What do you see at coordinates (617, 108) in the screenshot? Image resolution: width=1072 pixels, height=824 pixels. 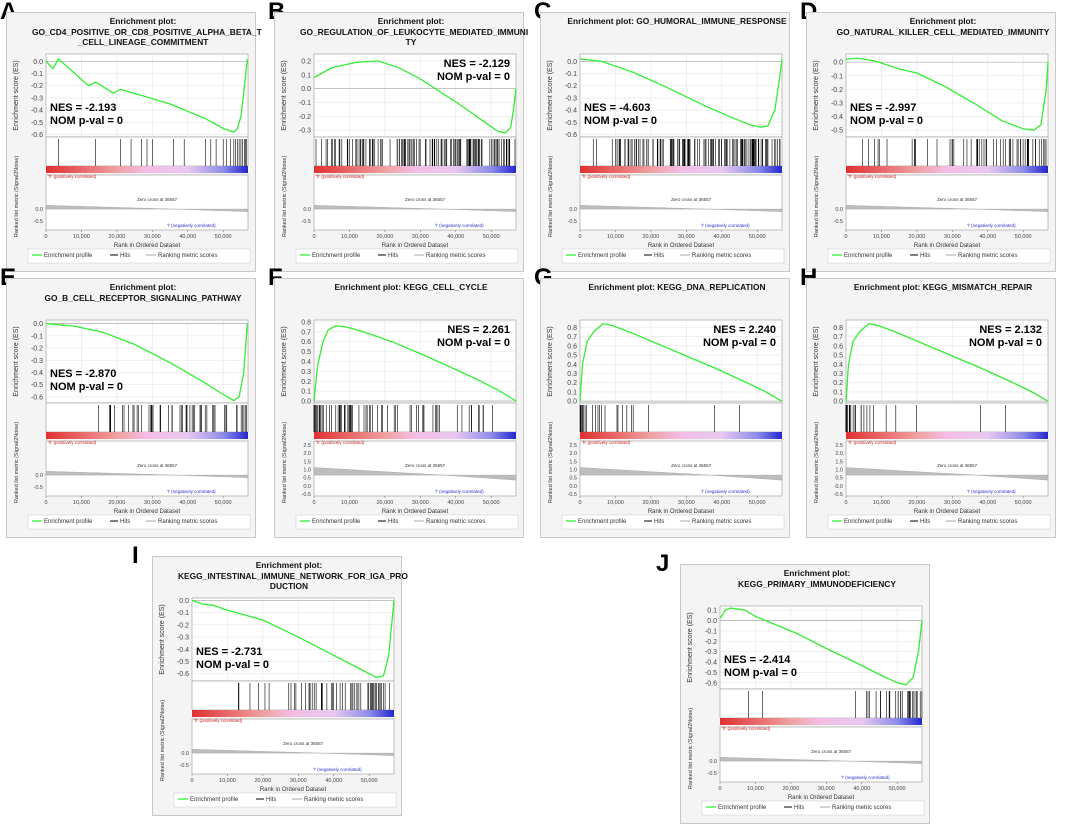 I see `nes-label: NES = -4.603` at bounding box center [617, 108].